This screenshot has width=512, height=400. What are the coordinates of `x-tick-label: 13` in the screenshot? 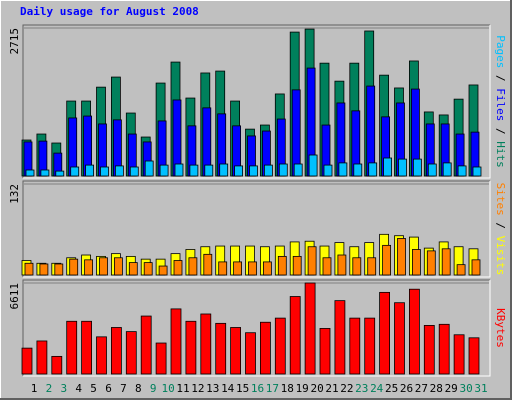 It's located at (212, 388).